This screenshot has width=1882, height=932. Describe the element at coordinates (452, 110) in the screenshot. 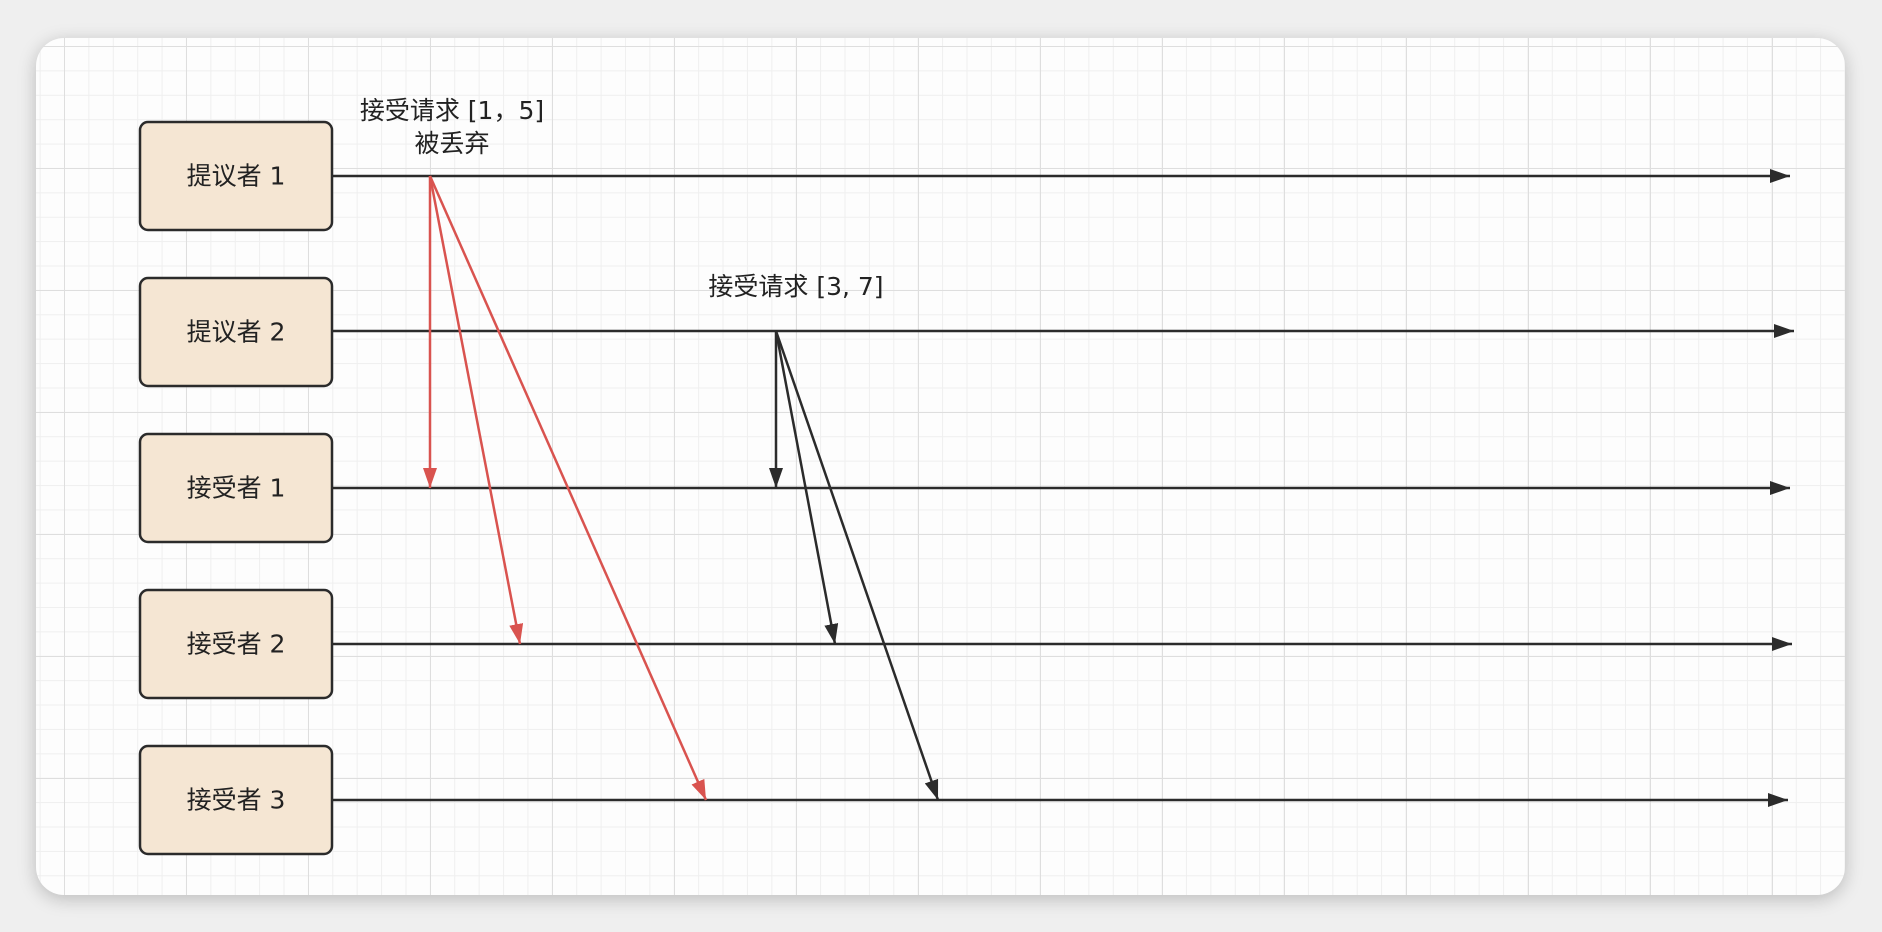

I see `annotation-request-1-line1: 接受请求 [1，5]` at that location.